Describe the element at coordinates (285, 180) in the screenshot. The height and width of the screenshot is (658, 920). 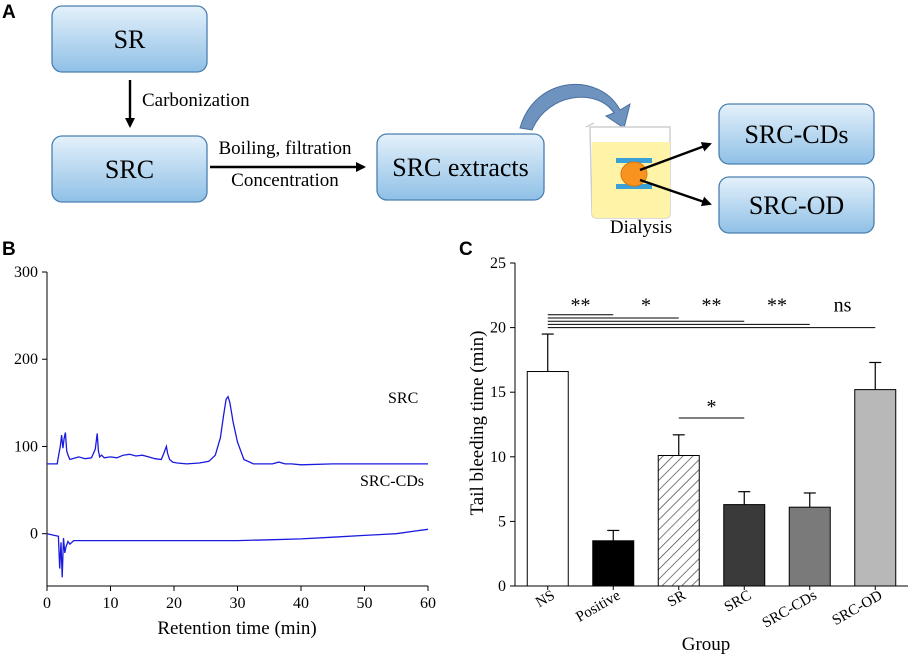
I see `concentration-label: Concentration` at that location.